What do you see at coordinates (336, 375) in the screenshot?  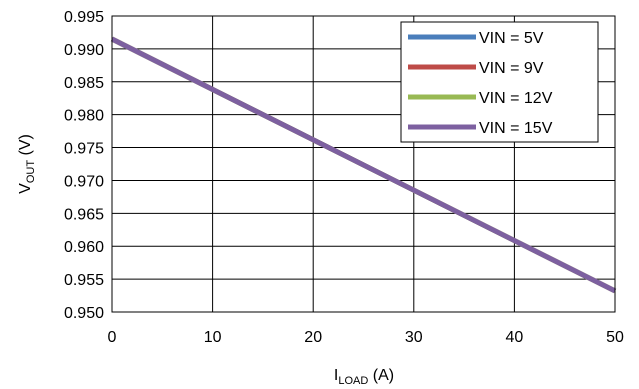 I see `x-axis-title-main: I` at bounding box center [336, 375].